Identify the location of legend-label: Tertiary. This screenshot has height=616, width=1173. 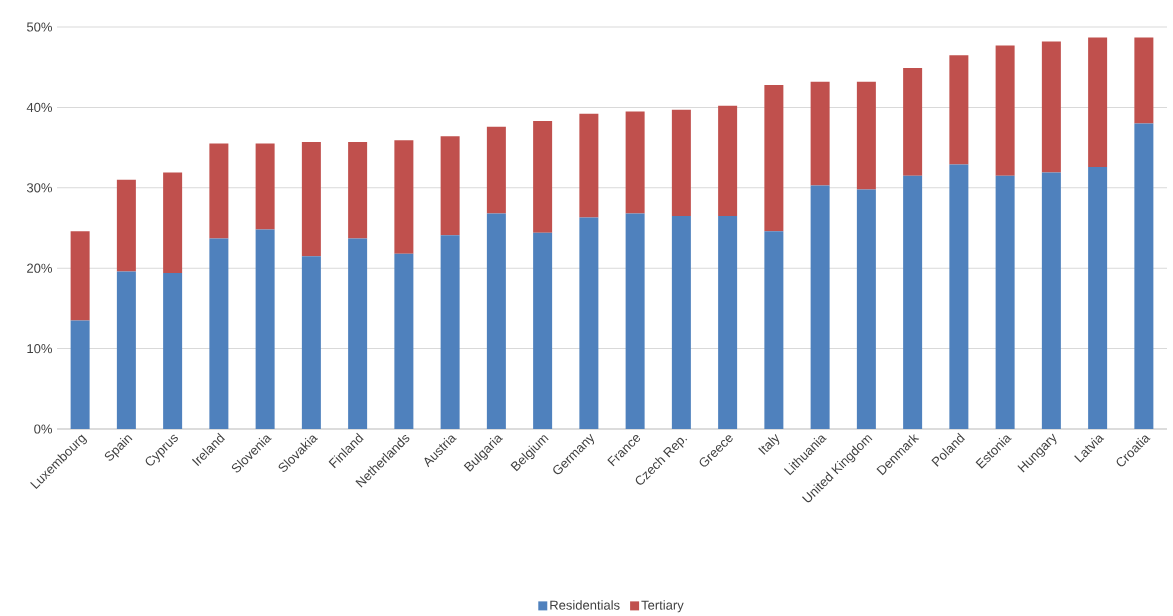
(662, 606).